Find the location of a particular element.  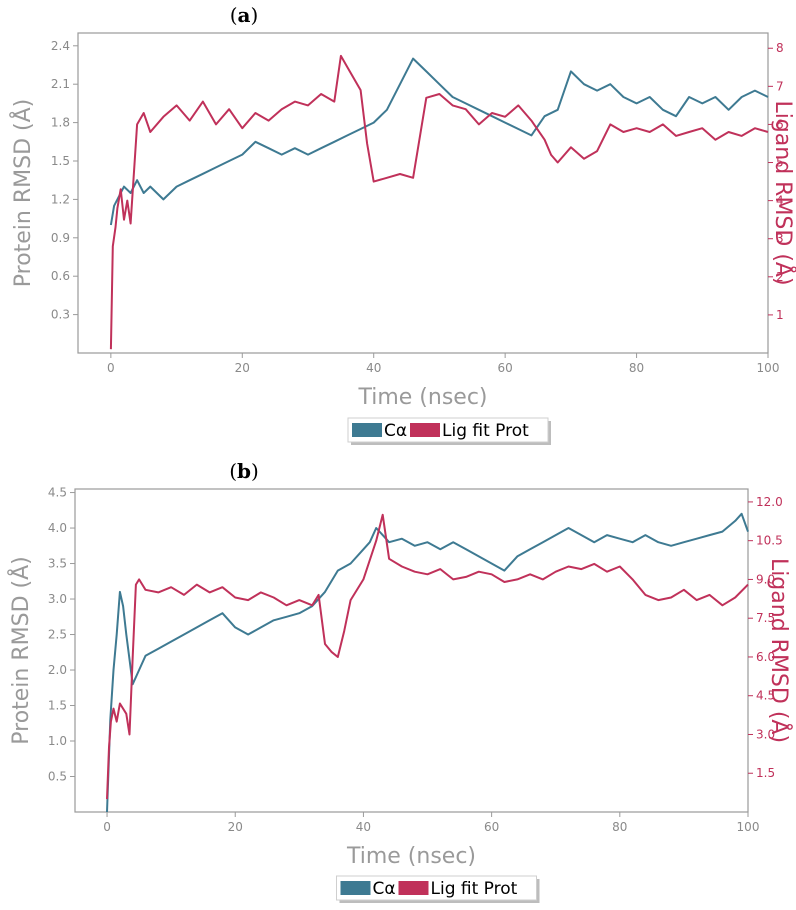

y2-tick-label: 10.5 is located at coordinates (769, 541).